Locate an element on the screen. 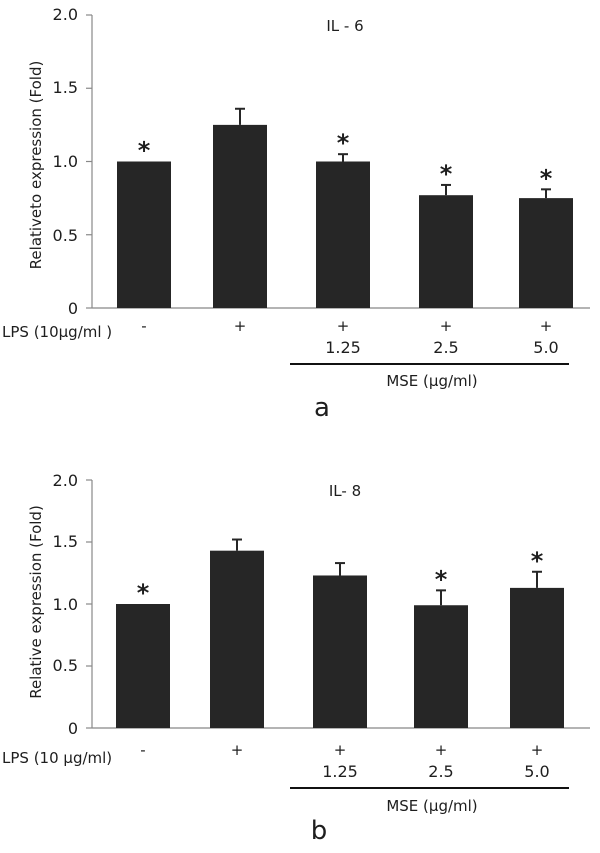  chart-title: IL- 8 is located at coordinates (345, 491).